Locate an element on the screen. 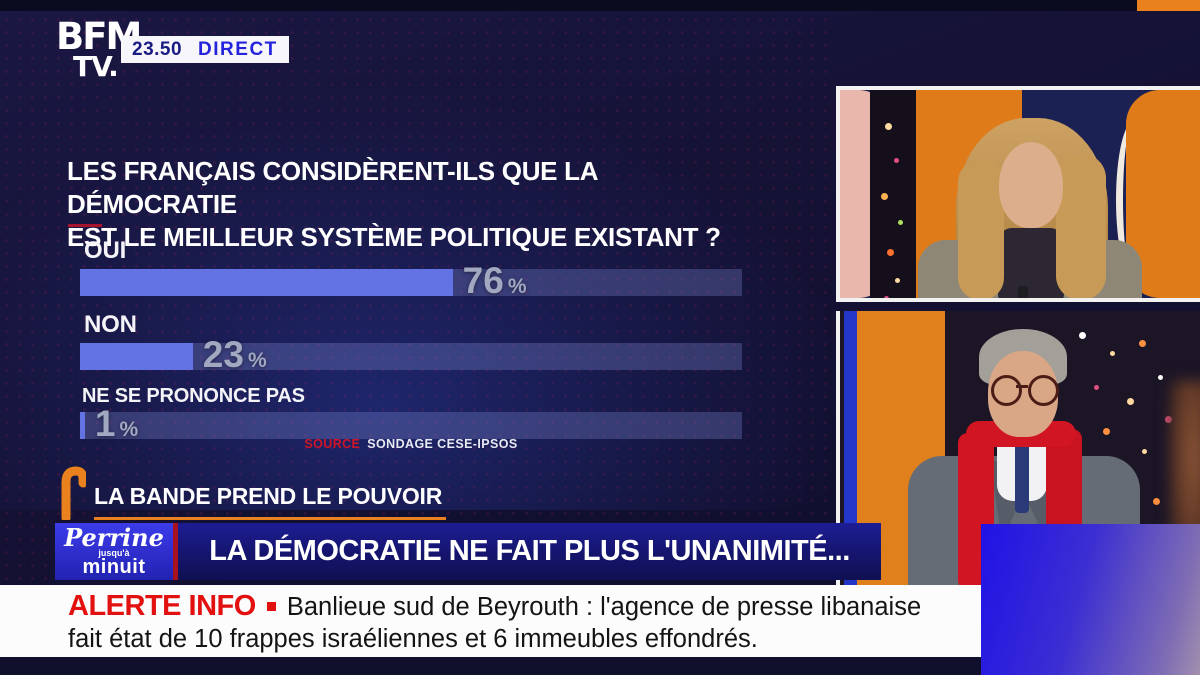  program-logo-line1: Perrine is located at coordinates (114, 537).